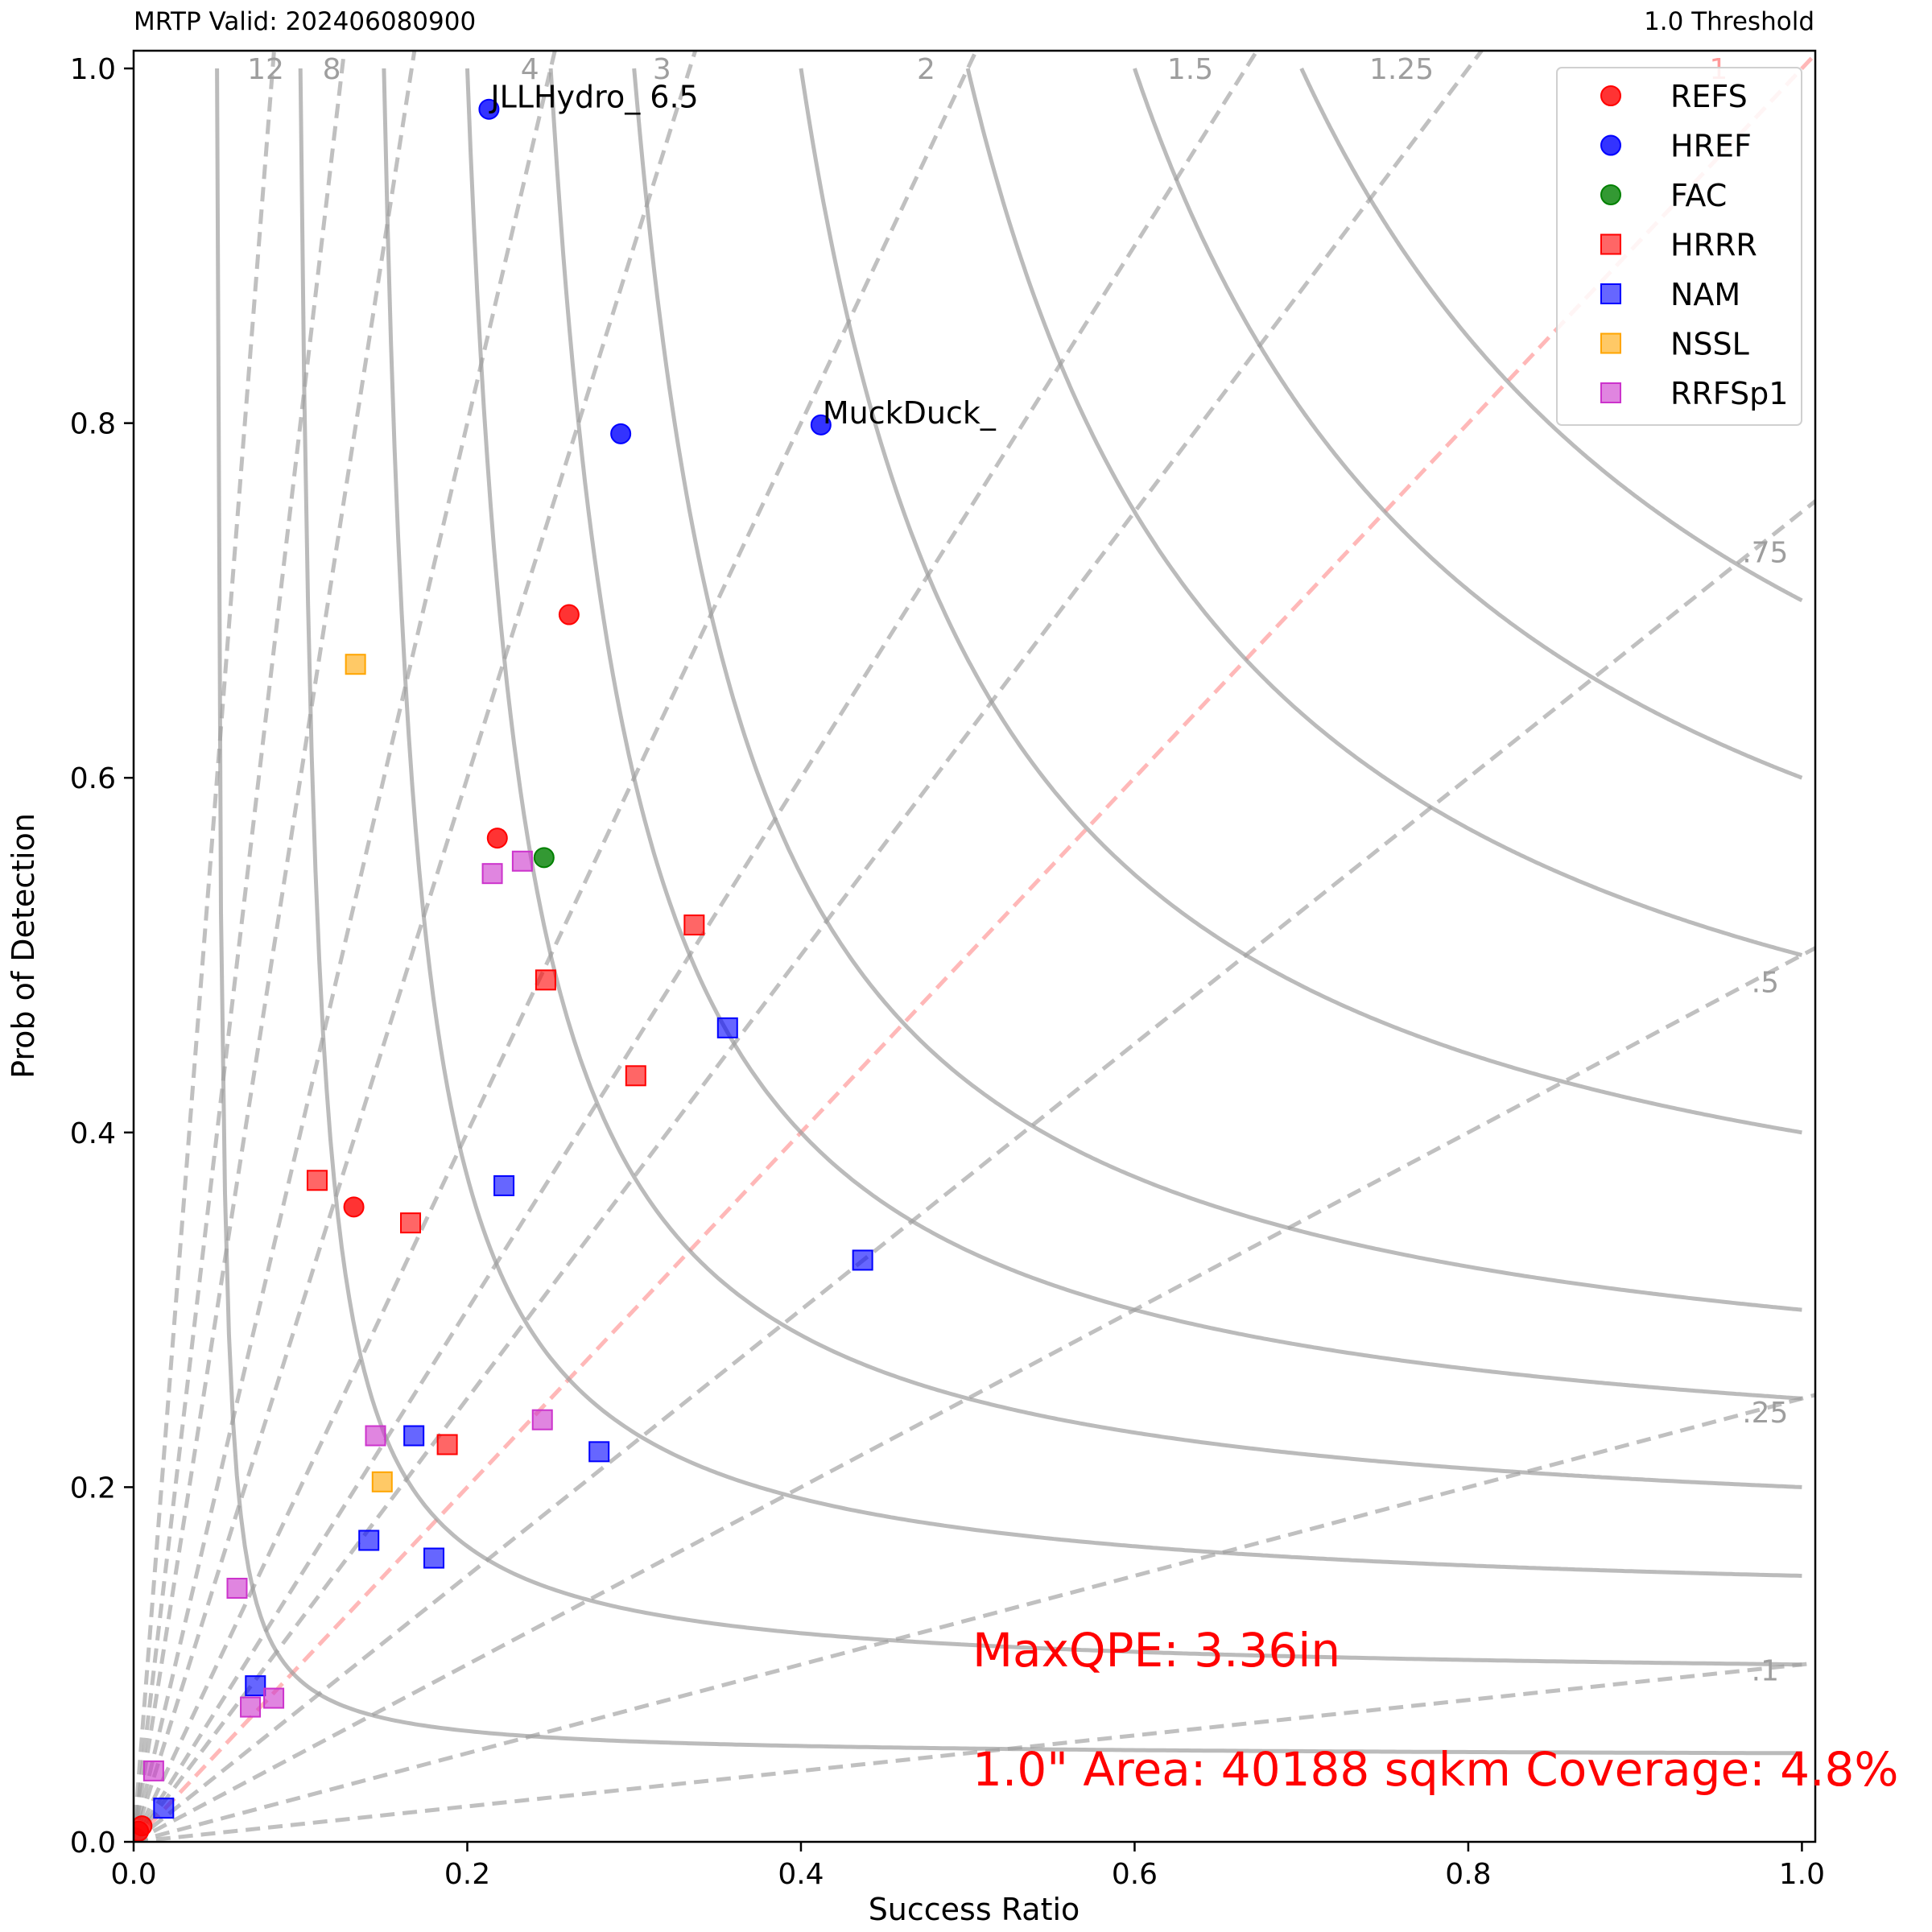  Describe the element at coordinates (1709, 96) in the screenshot. I see `legend-label-refs: REFS` at that location.